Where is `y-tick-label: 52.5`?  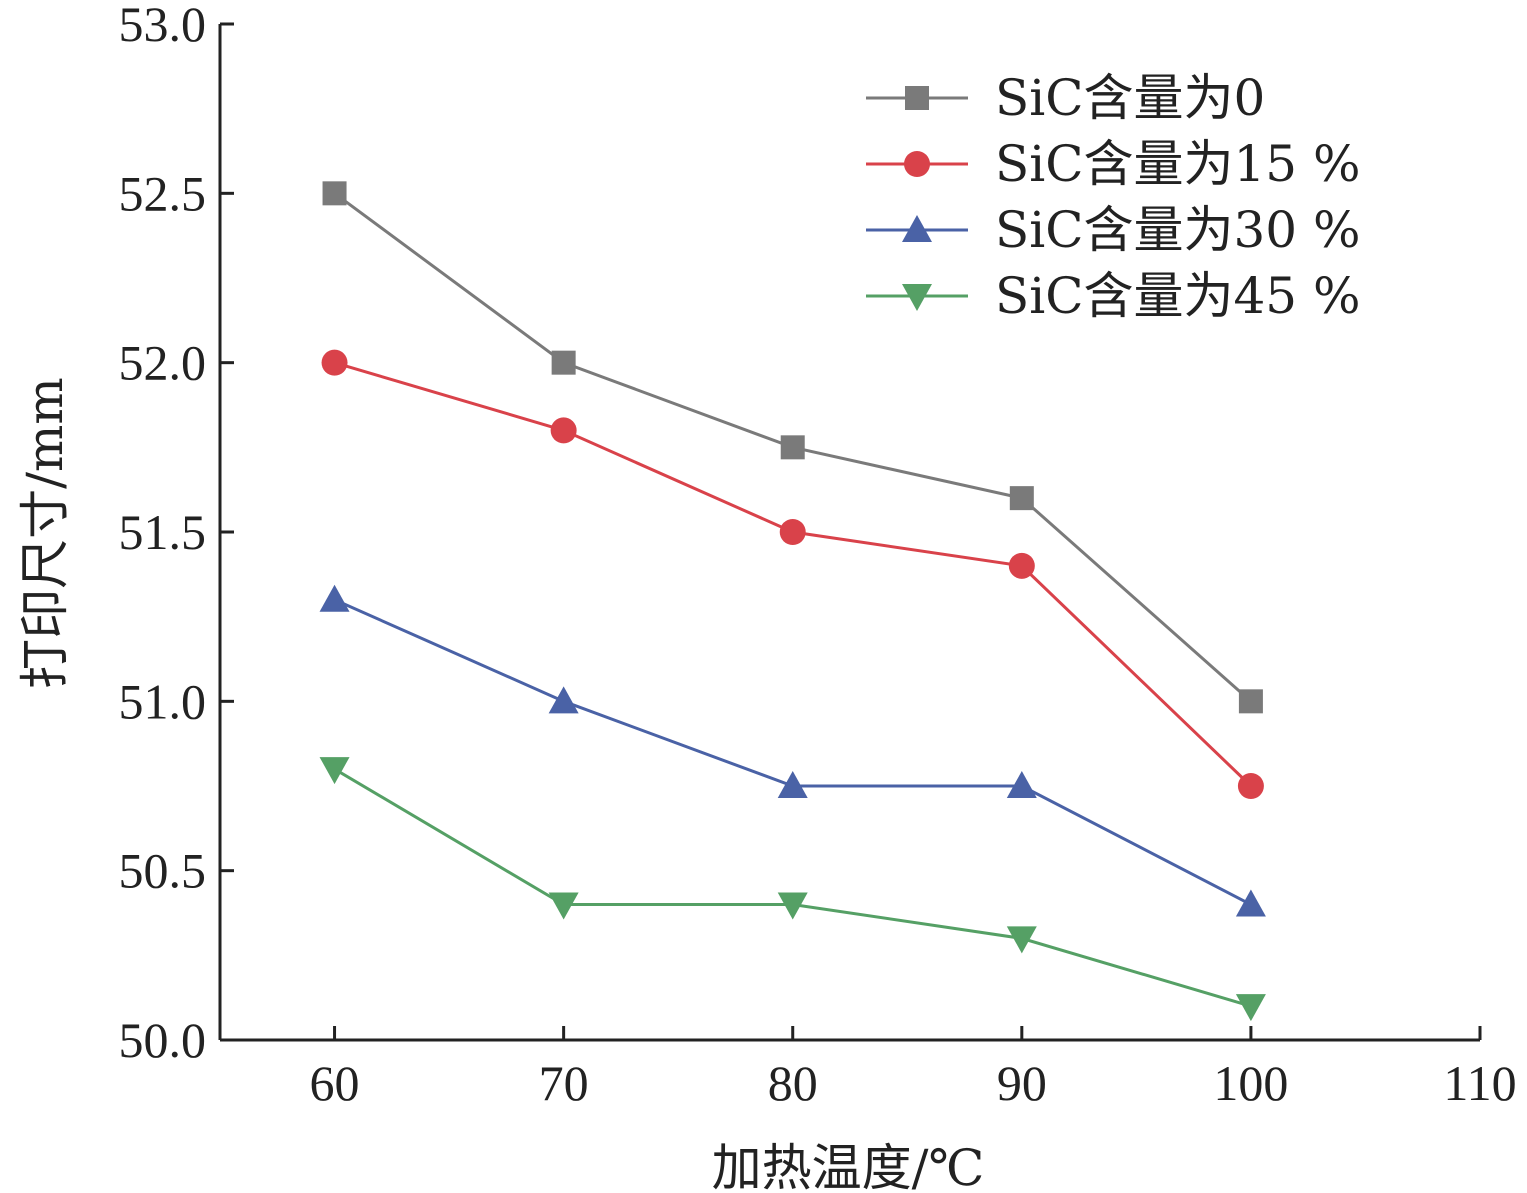 y-tick-label: 52.5 is located at coordinates (163, 193).